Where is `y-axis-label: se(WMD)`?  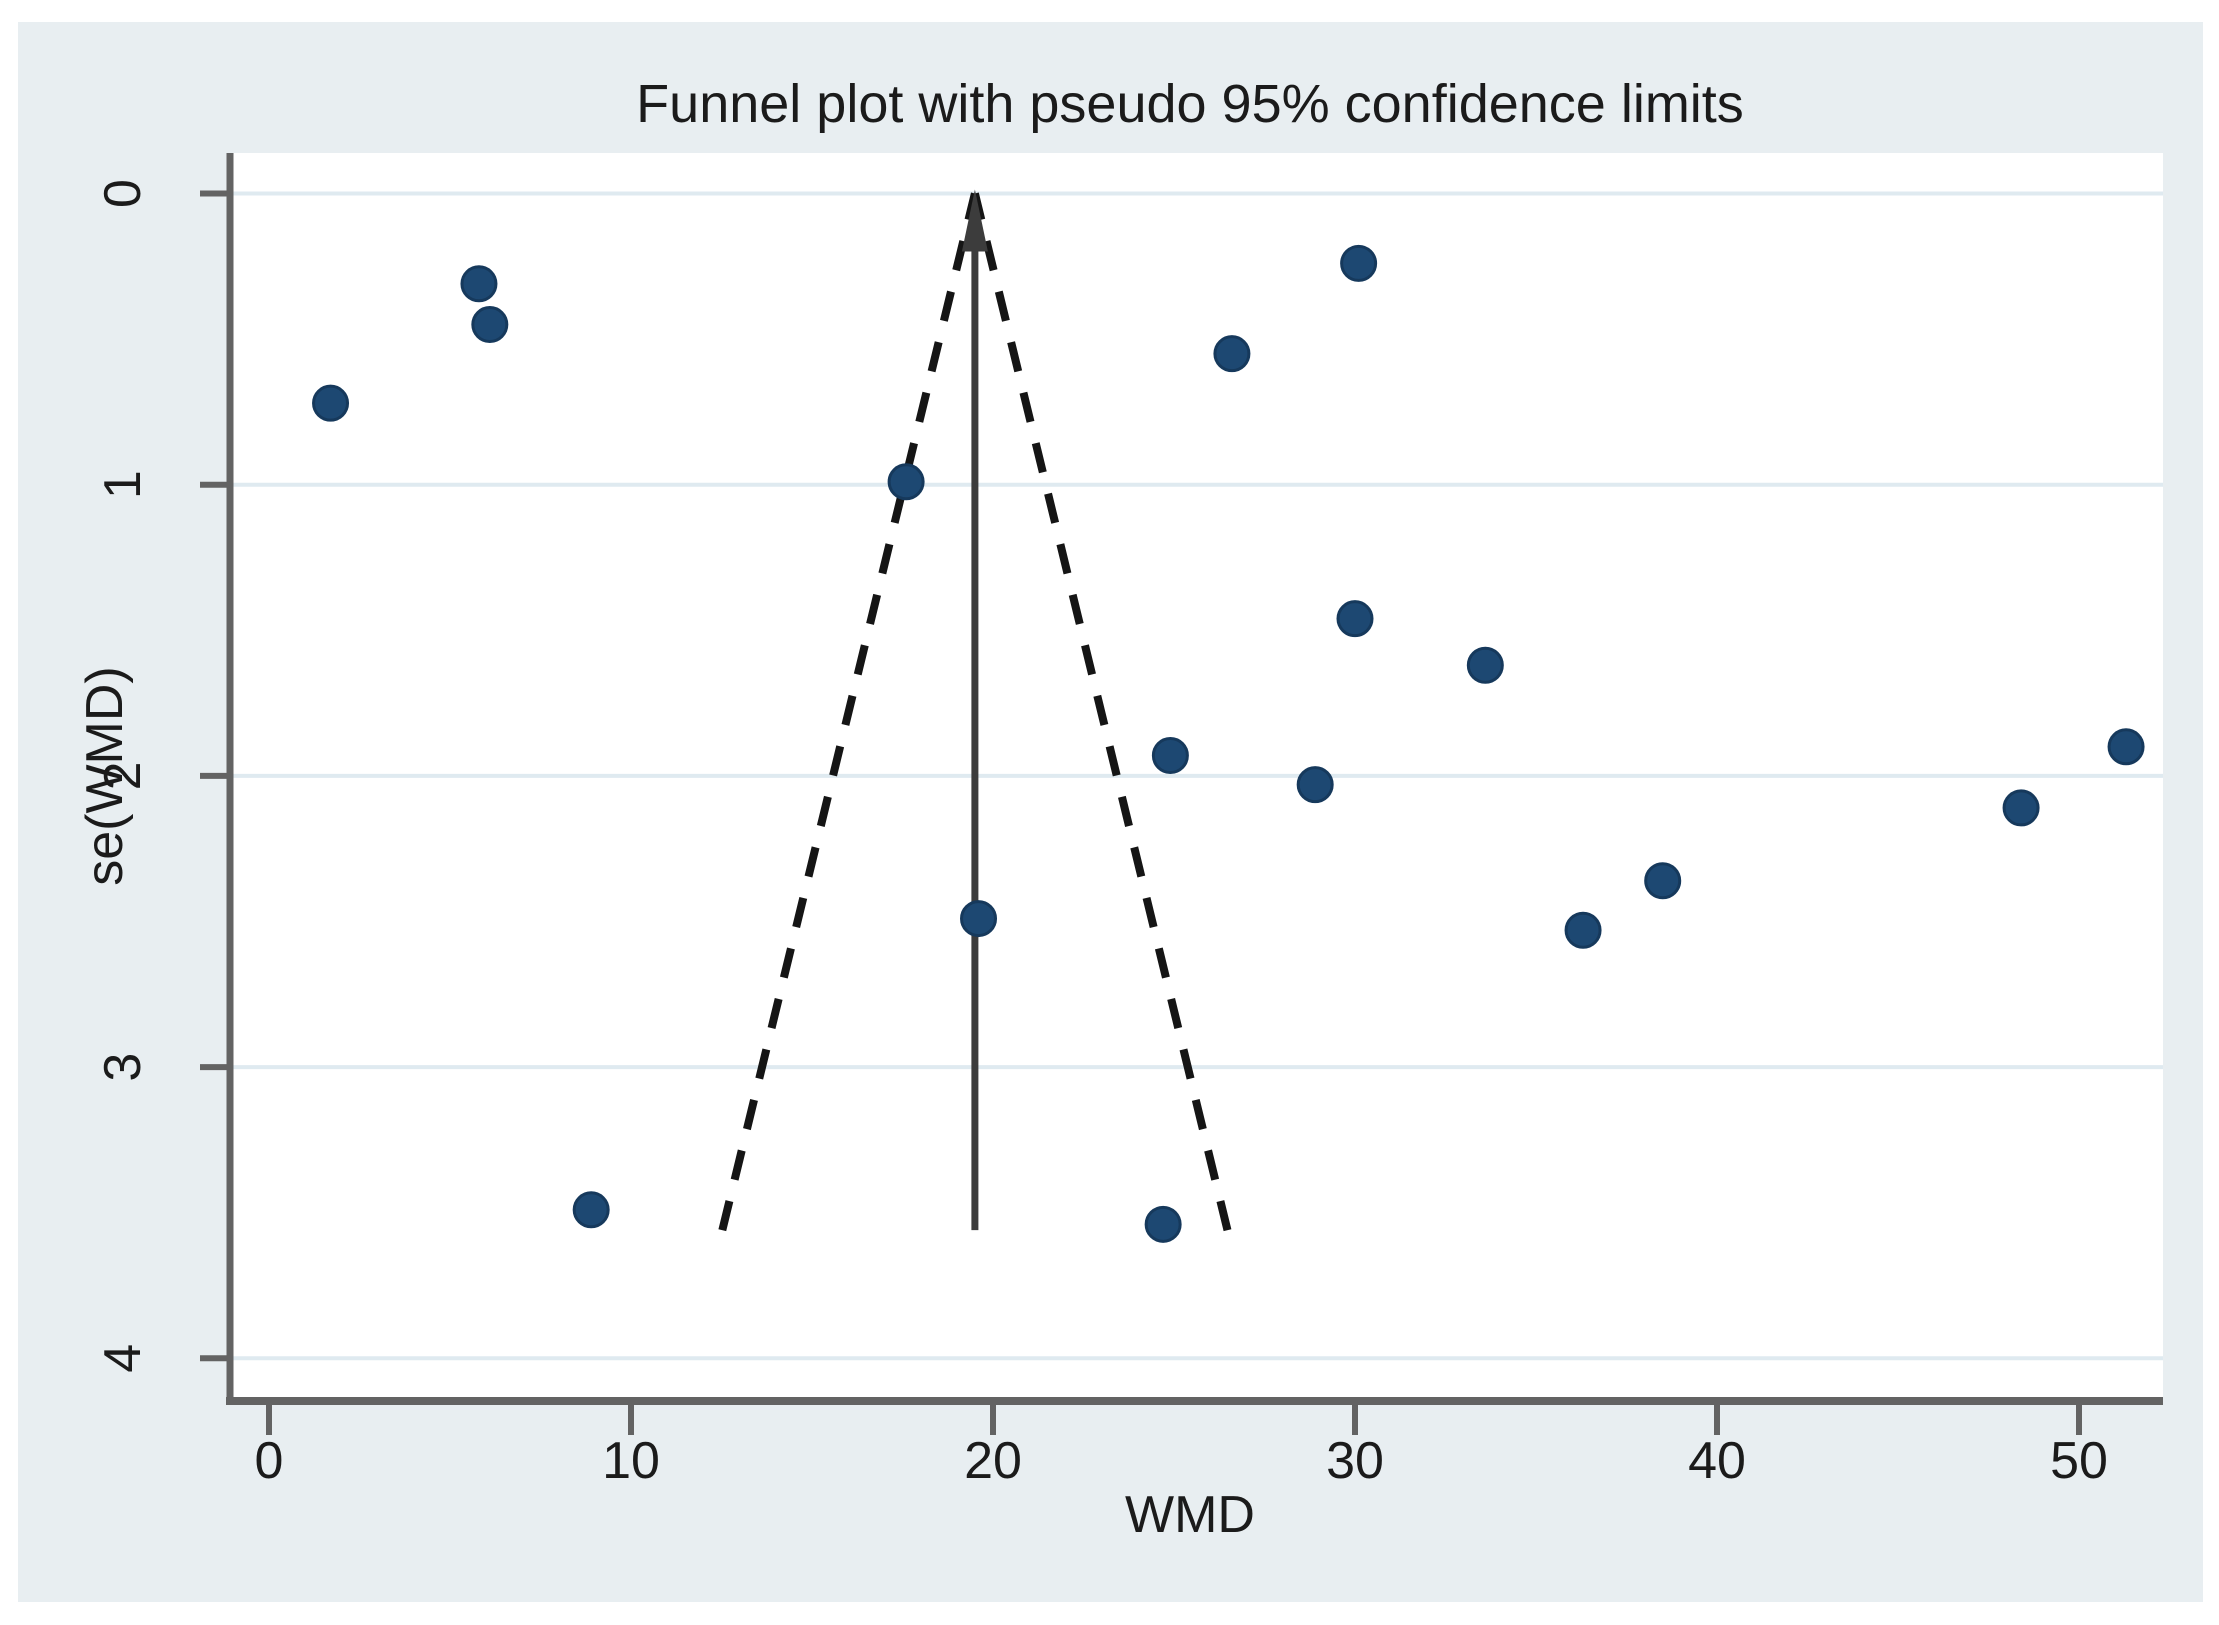
y-axis-label: se(WMD) is located at coordinates (105, 776).